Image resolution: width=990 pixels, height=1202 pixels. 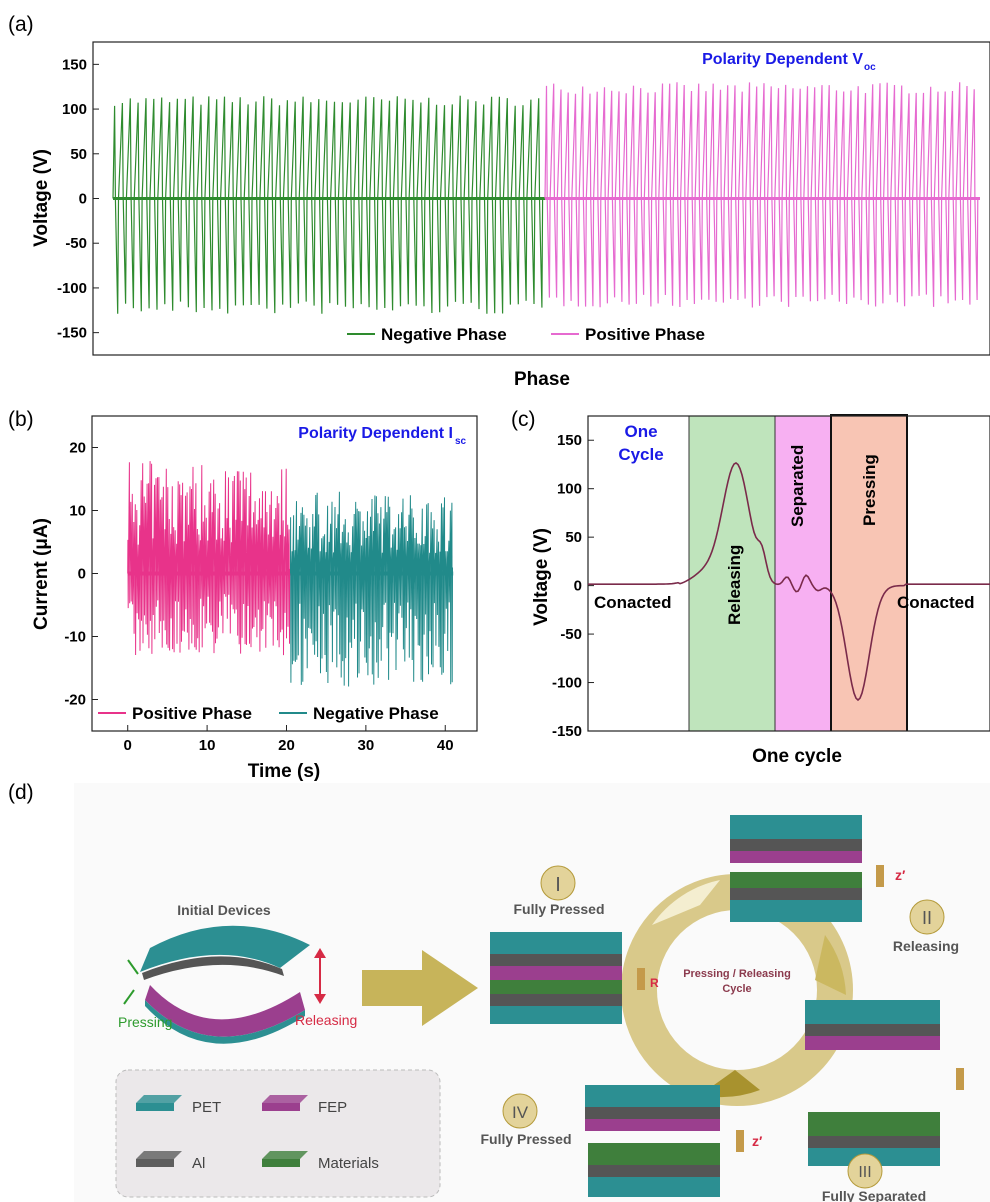 What do you see at coordinates (75, 700) in the screenshot?
I see `panel-b-ytick-label: -20` at bounding box center [75, 700].